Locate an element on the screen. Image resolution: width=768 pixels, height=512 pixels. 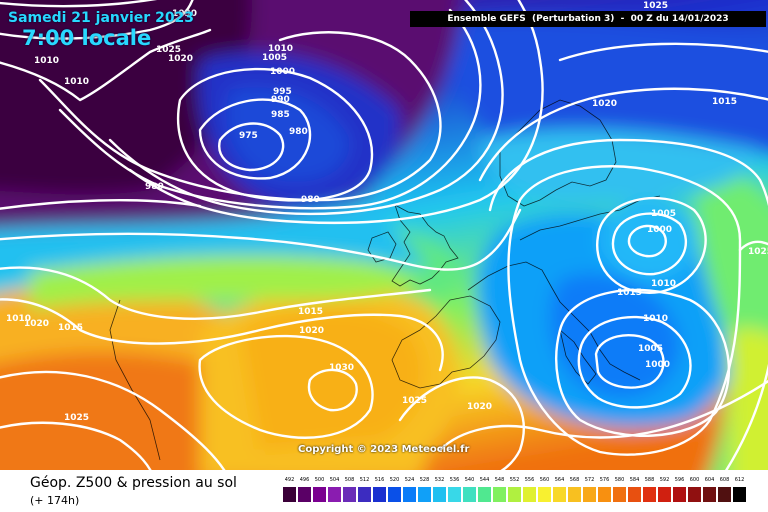
scale-label: 512 is located at coordinates (364, 480).